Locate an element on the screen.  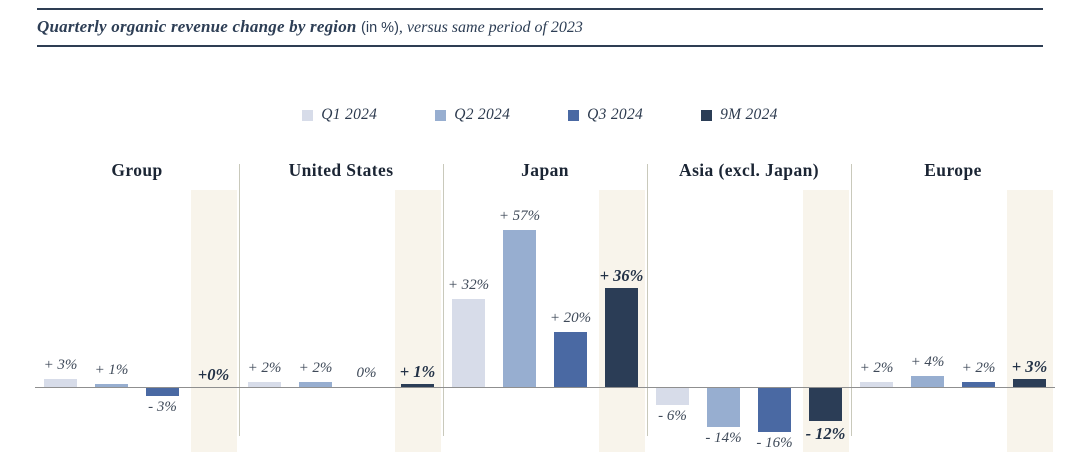
chart-legend: Q1 2024 Q2 2024 Q3 2024 9M 2024 is located at coordinates (540, 115).